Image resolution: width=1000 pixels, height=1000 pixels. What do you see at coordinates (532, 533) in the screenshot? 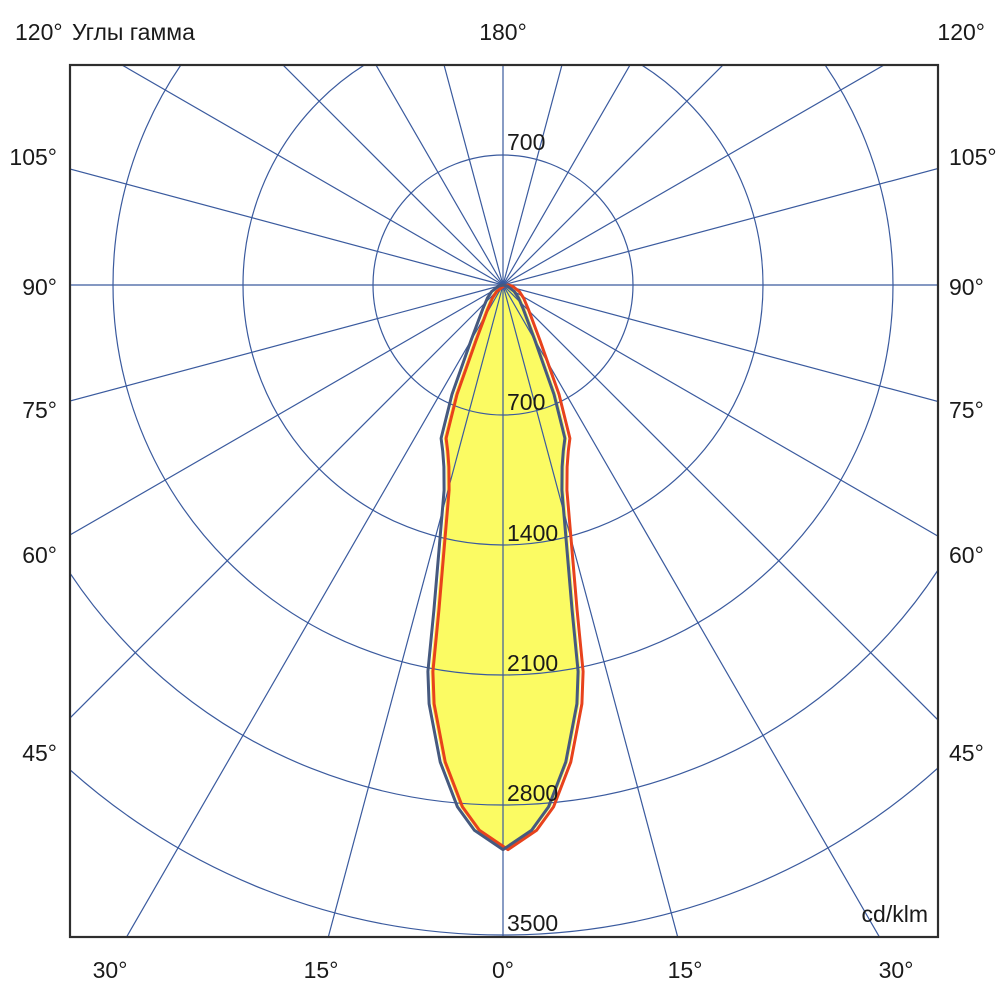
I see `ring-label-1400: 1400` at bounding box center [532, 533].